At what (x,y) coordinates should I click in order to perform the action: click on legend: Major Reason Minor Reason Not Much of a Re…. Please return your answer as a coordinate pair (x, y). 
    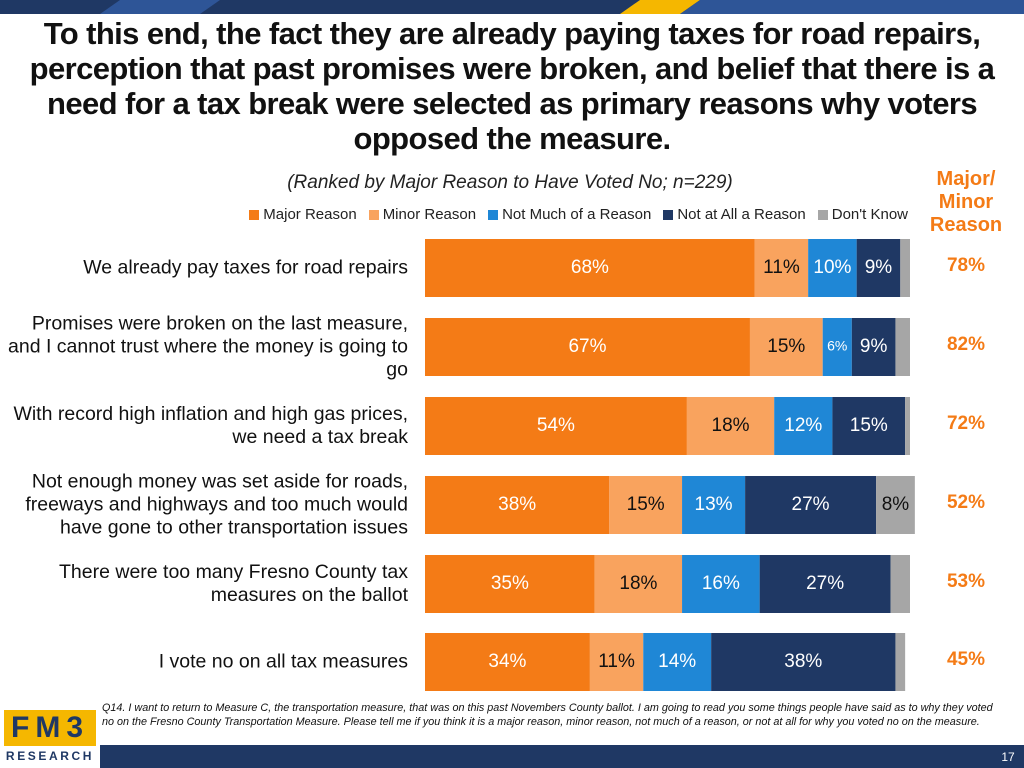
    Looking at the image, I should click on (513, 214).